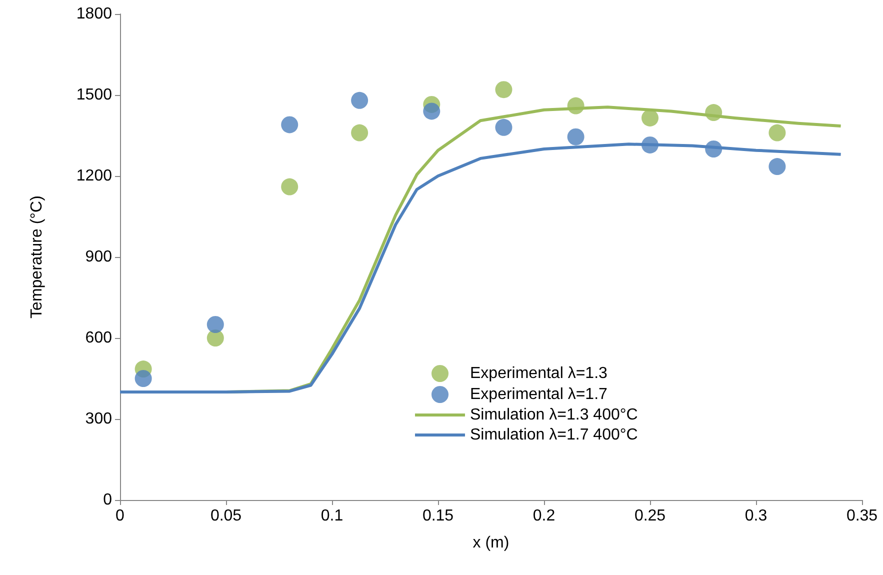 Image resolution: width=883 pixels, height=575 pixels. I want to click on y-tick-label: 900, so click(98, 257).